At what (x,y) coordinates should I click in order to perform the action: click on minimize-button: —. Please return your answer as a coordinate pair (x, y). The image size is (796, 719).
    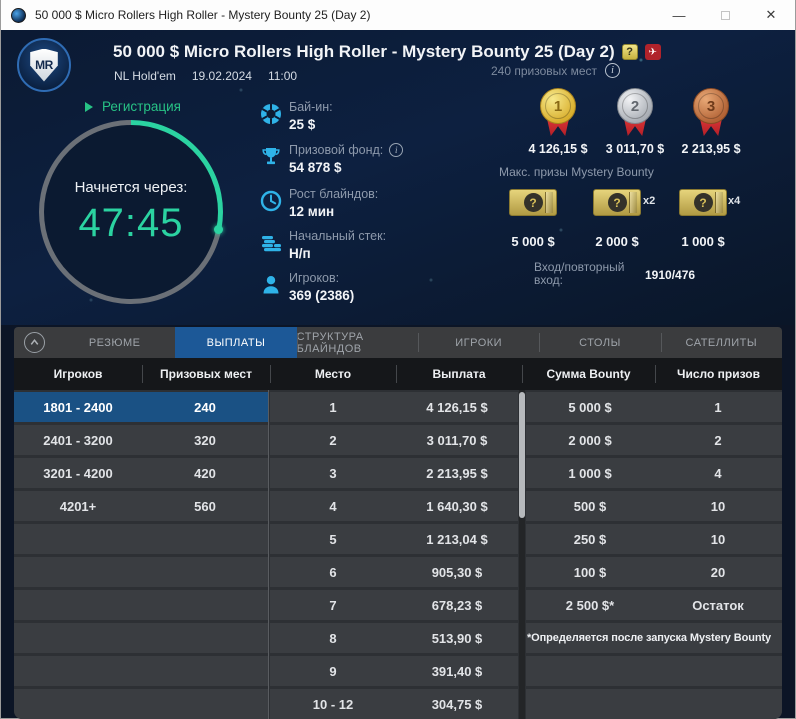
    Looking at the image, I should click on (679, 15).